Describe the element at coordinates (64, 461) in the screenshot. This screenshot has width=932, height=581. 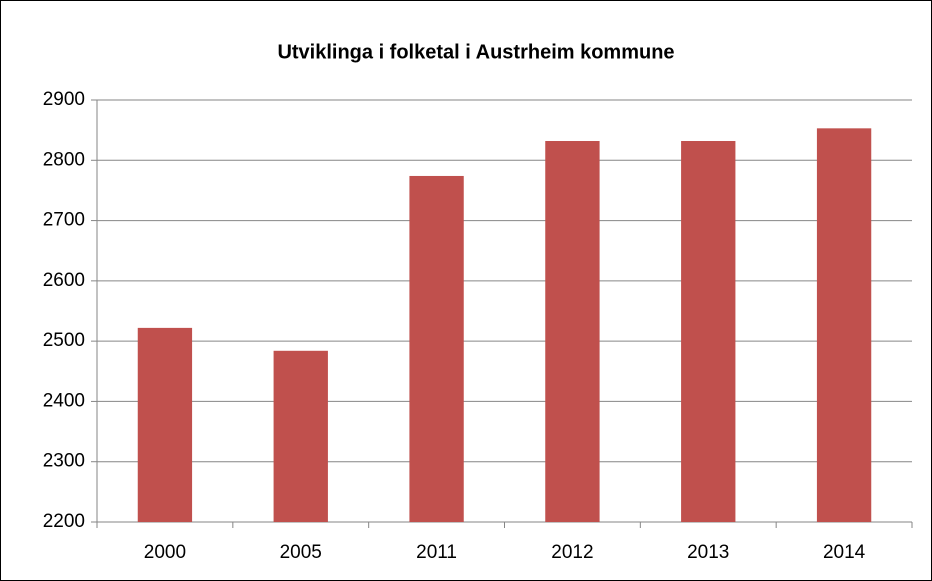
I see `y-tick-label: 2300` at that location.